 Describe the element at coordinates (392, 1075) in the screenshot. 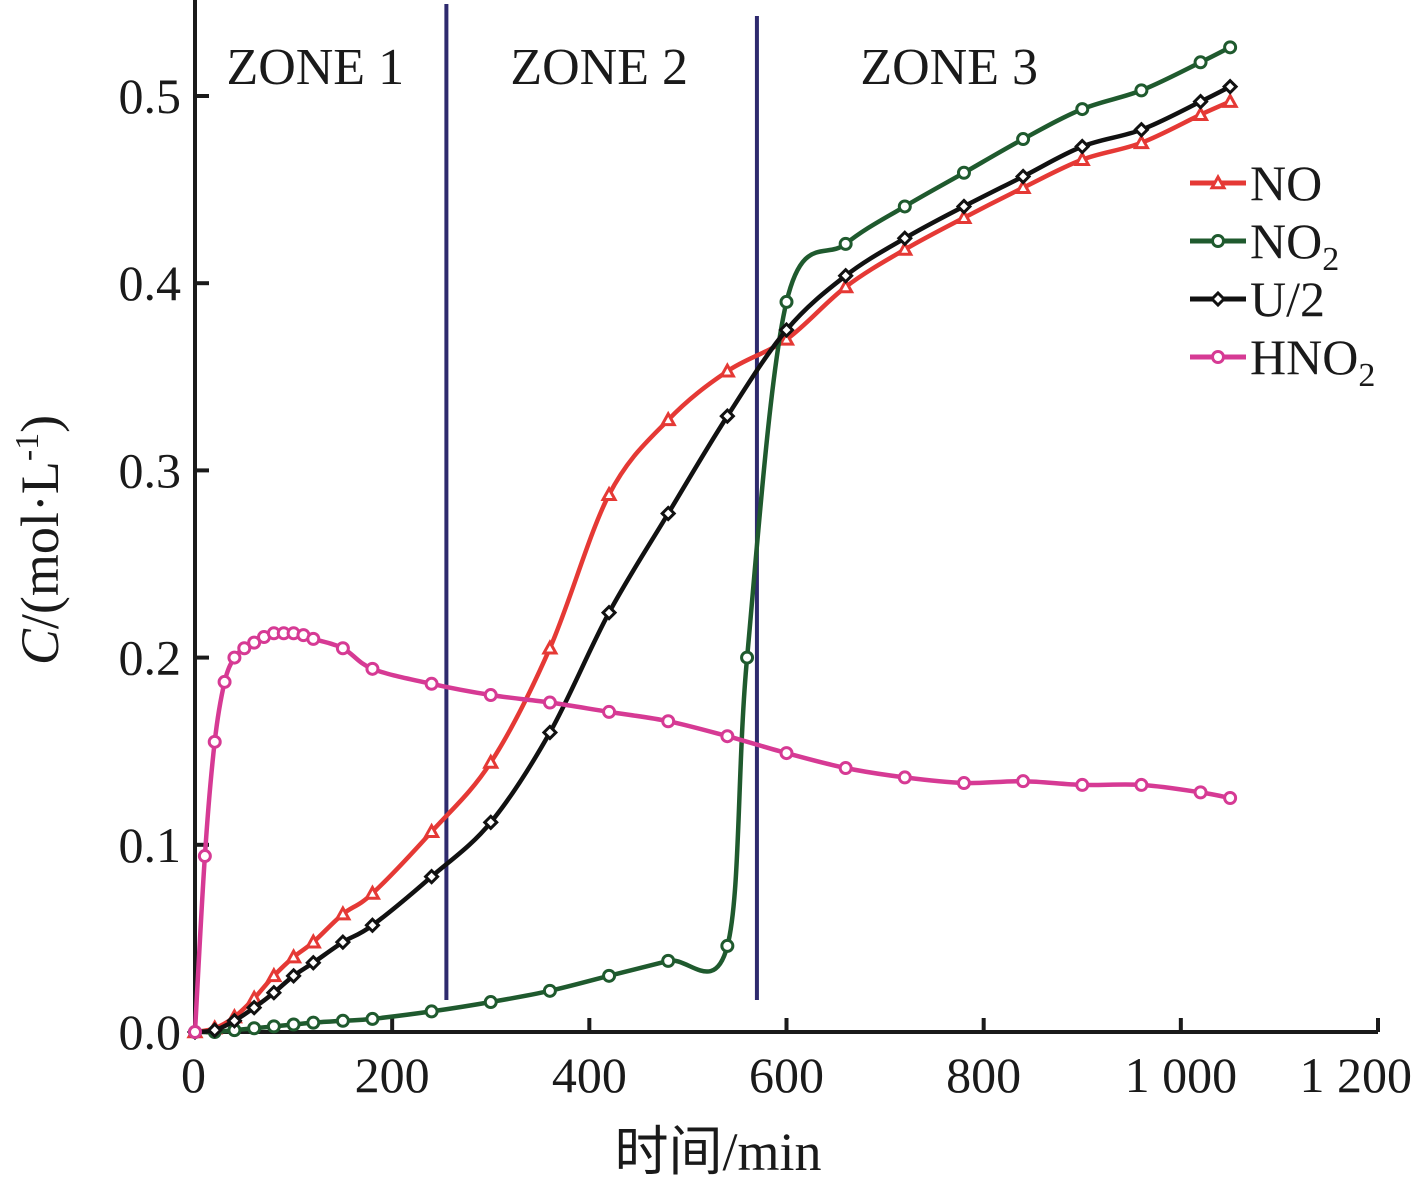

I see `x-tick-label: 200` at that location.